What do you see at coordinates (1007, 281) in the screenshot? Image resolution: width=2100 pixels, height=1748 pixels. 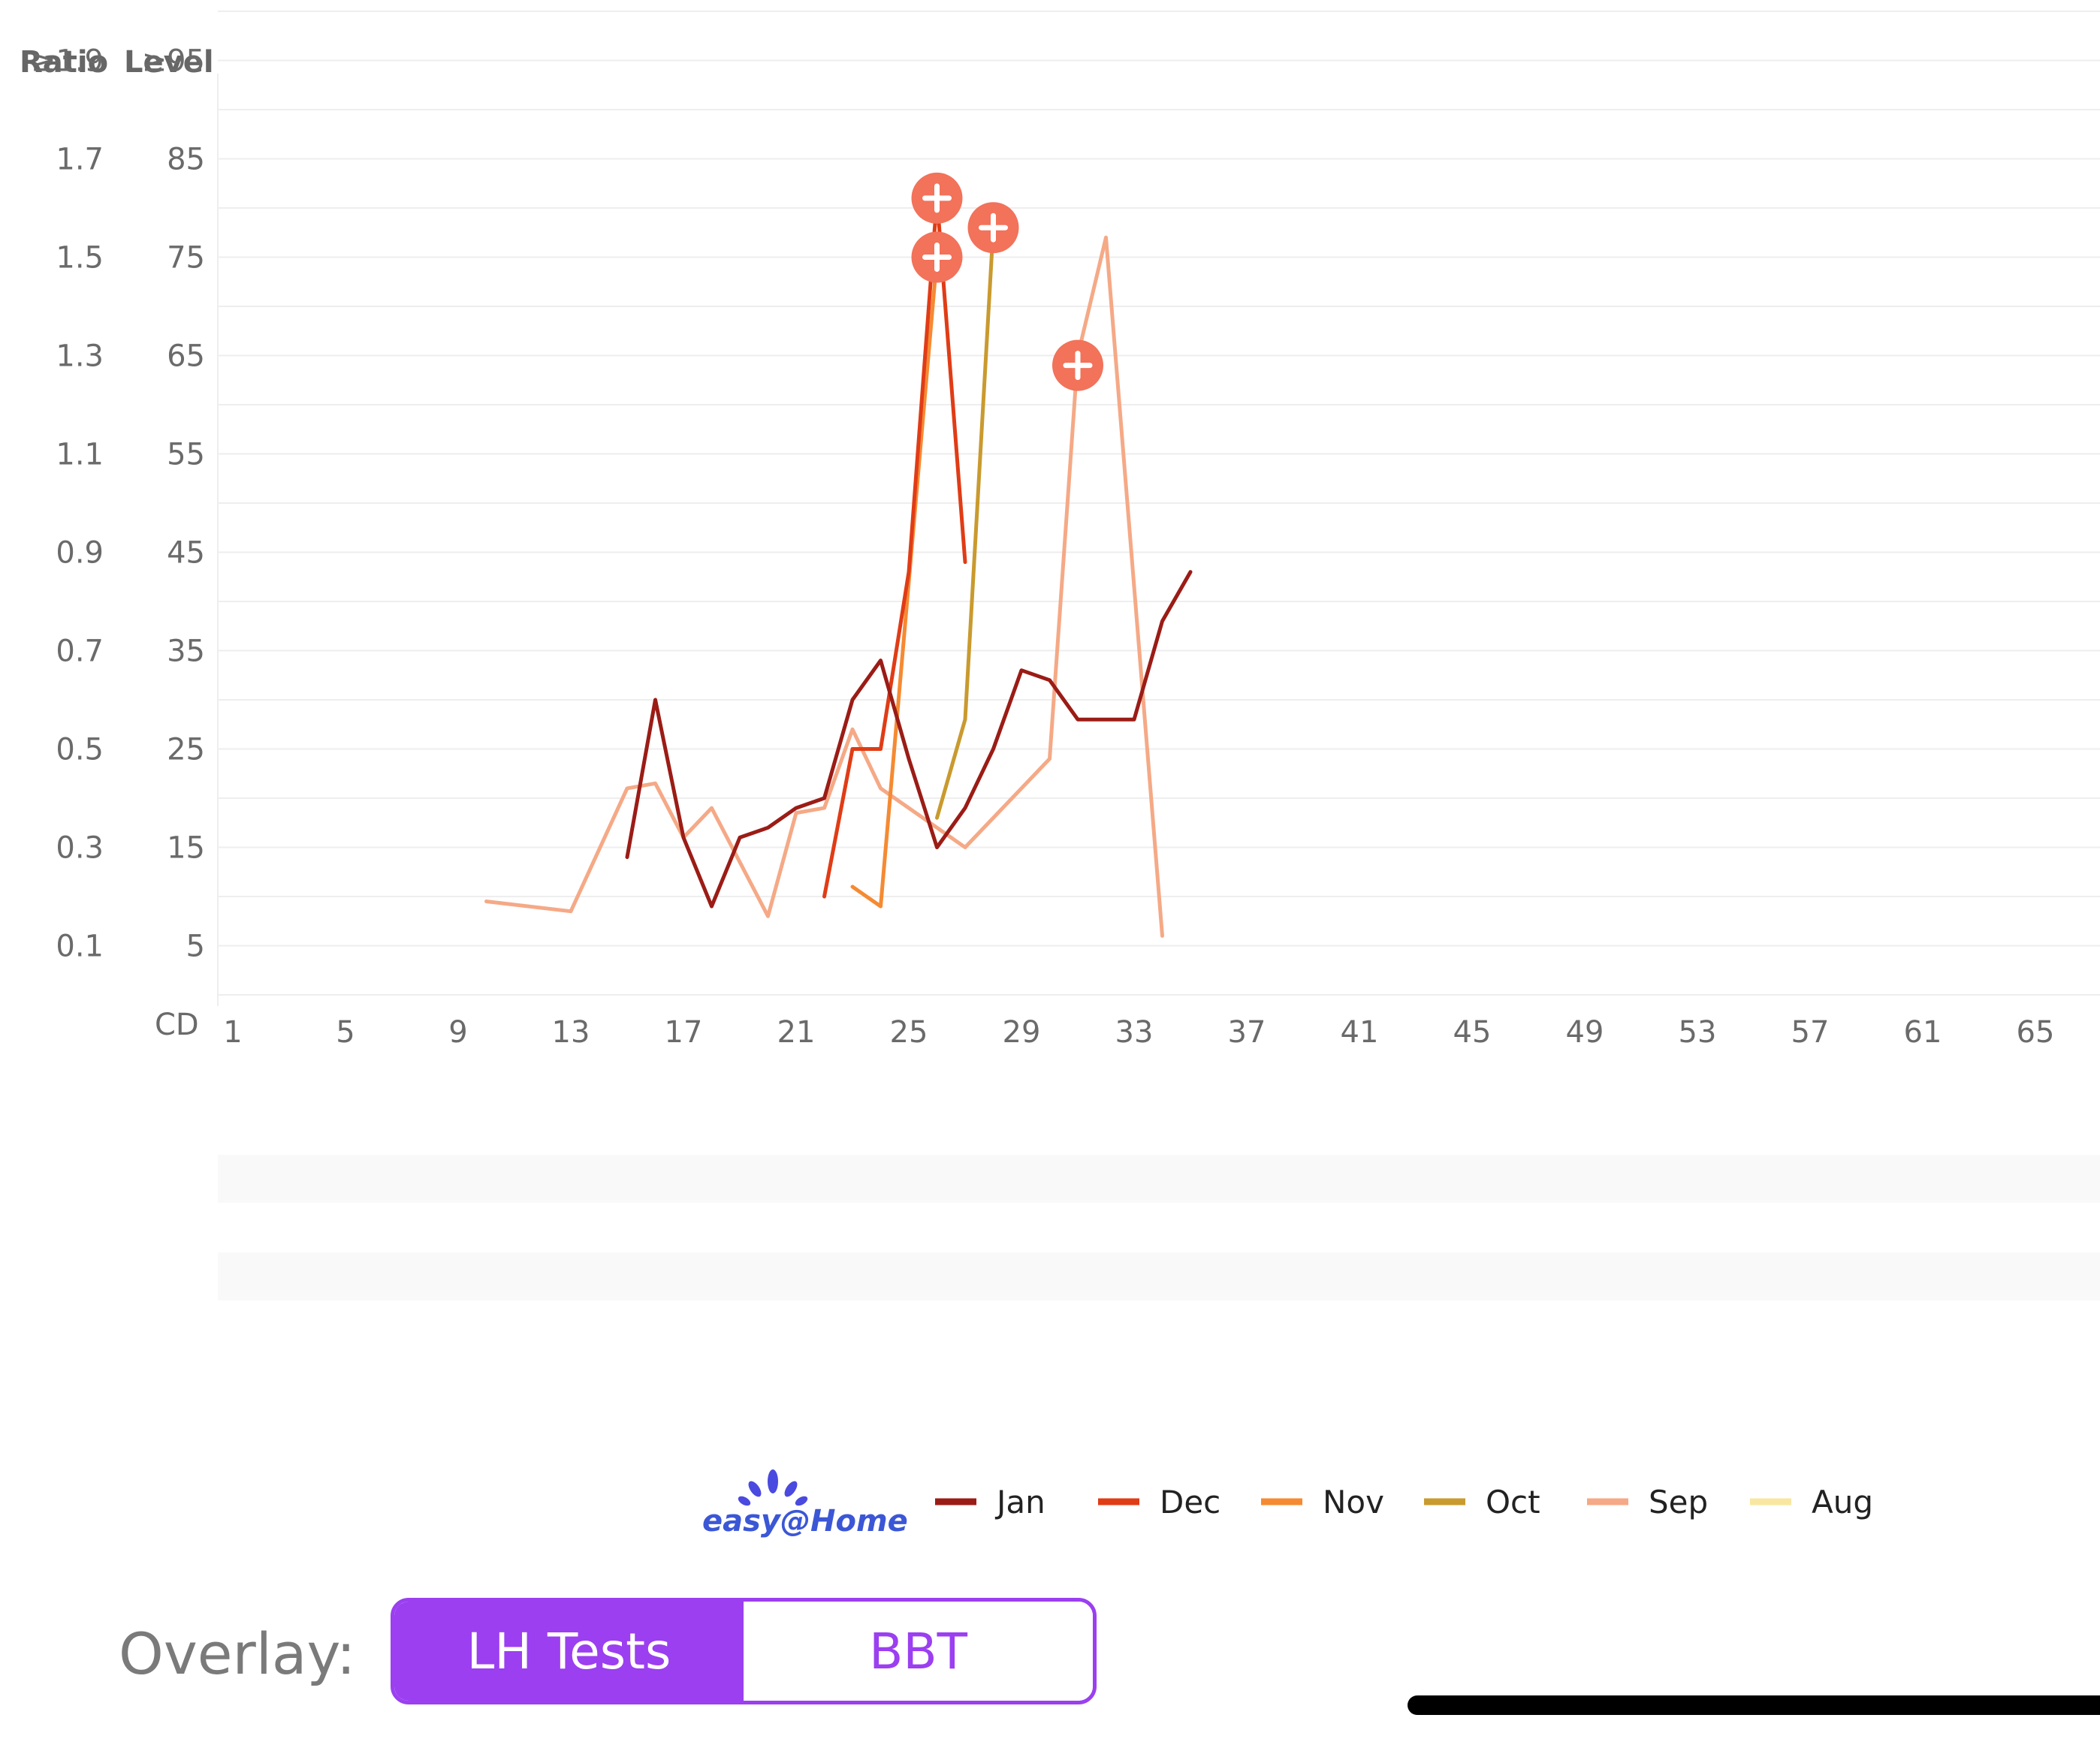 I see `peak-markers` at bounding box center [1007, 281].